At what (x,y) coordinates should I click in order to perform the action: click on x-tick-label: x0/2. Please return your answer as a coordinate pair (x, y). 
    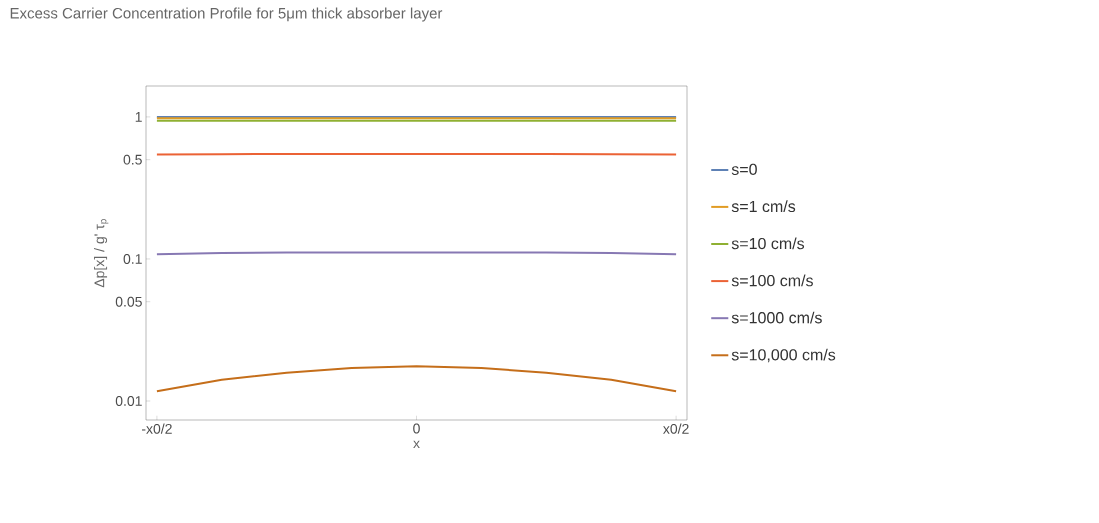
    Looking at the image, I should click on (676, 428).